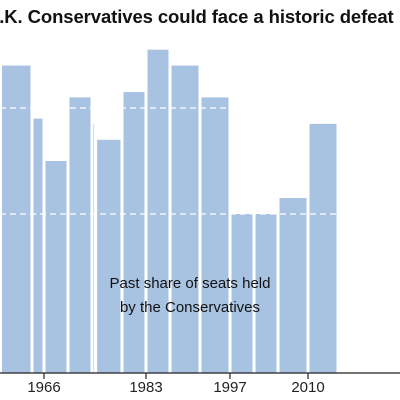  What do you see at coordinates (215, 235) in the screenshot?
I see `bar-1992` at bounding box center [215, 235].